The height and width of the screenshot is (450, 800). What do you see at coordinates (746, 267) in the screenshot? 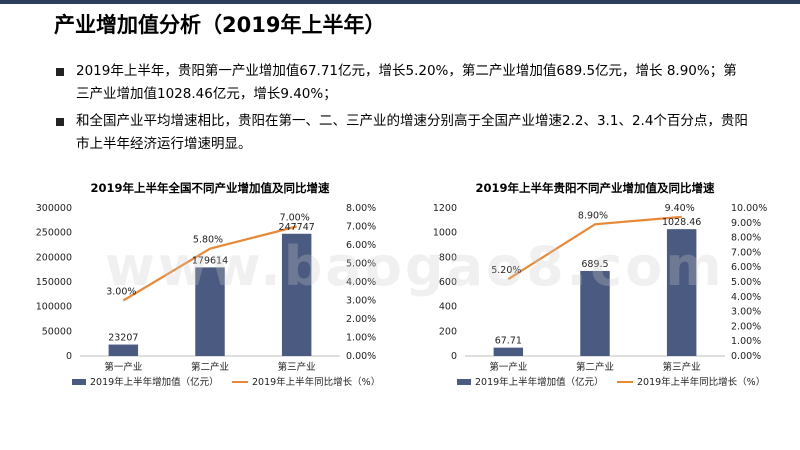
I see `guiyang-right-tick-label: 6.00%` at bounding box center [746, 267].